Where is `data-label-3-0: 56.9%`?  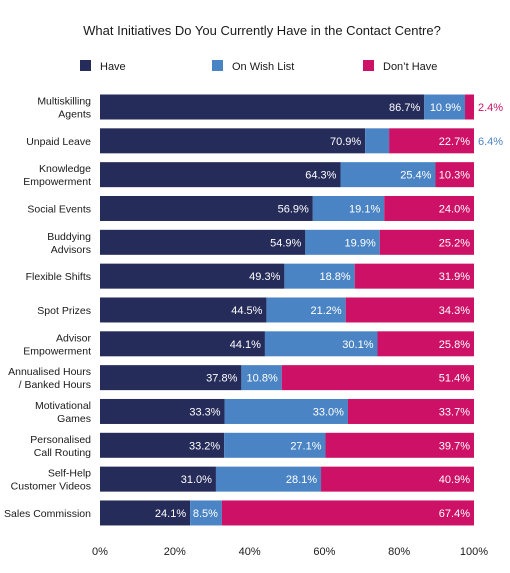 data-label-3-0: 56.9% is located at coordinates (293, 209).